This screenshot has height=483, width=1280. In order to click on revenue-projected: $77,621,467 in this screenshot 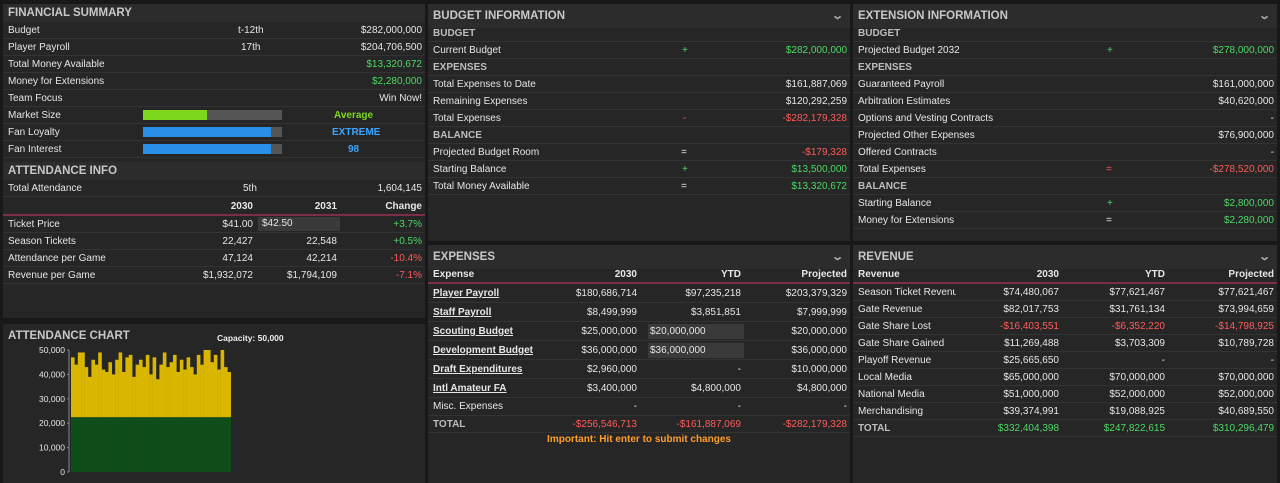, I will do `click(1246, 292)`.